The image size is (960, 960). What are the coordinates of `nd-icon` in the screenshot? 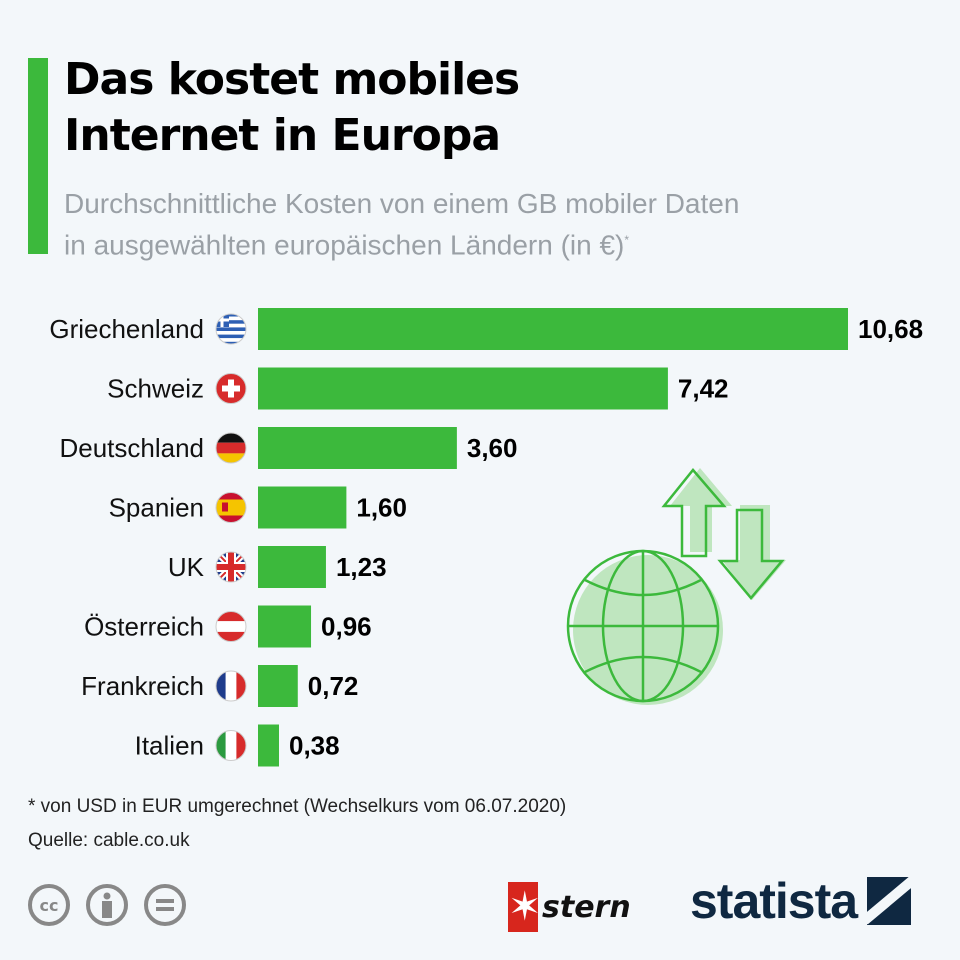 It's located at (165, 905).